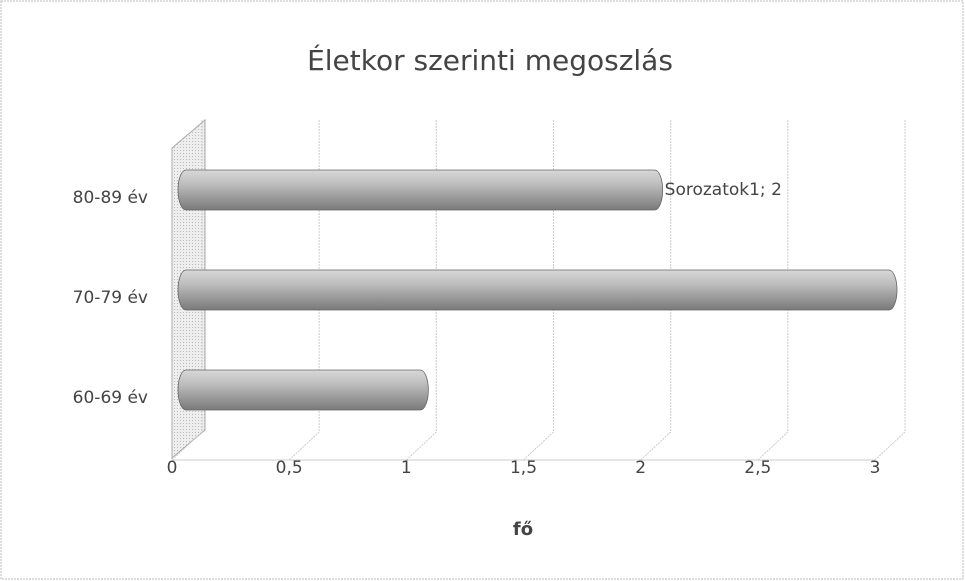  What do you see at coordinates (110, 398) in the screenshot?
I see `y-tick-label: 60-69 év` at bounding box center [110, 398].